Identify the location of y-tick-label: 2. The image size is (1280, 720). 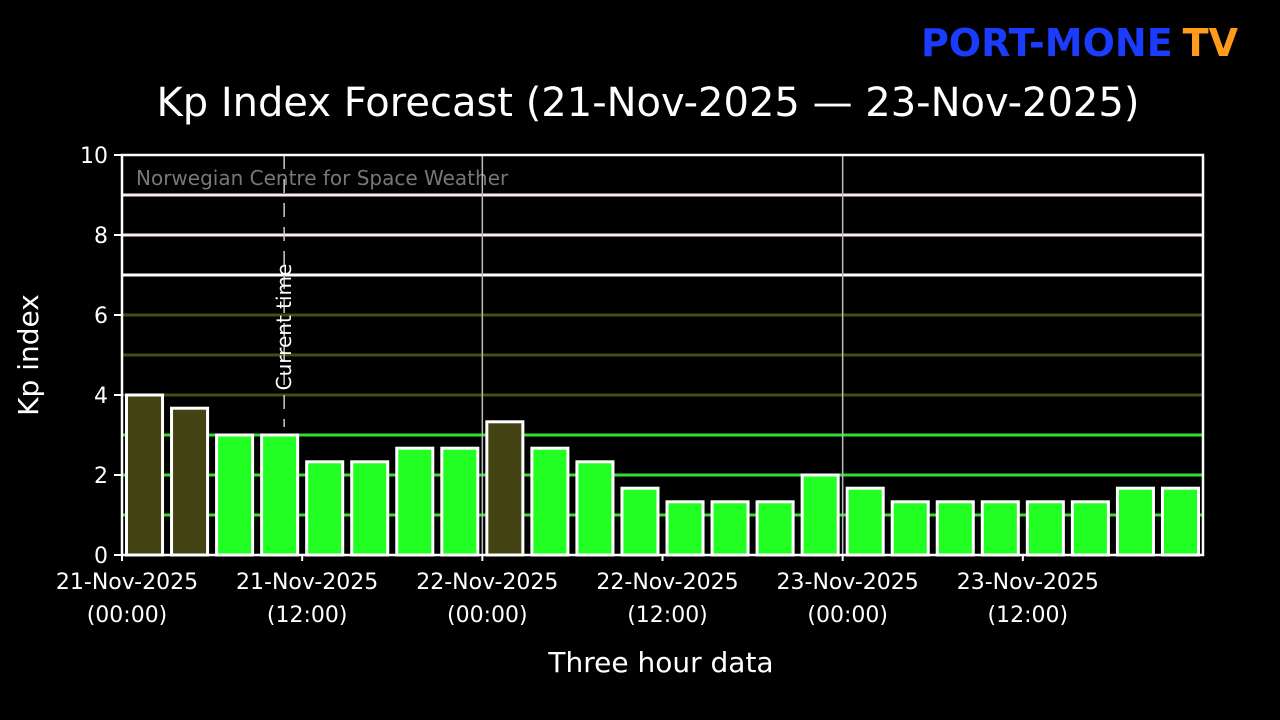
(101, 476).